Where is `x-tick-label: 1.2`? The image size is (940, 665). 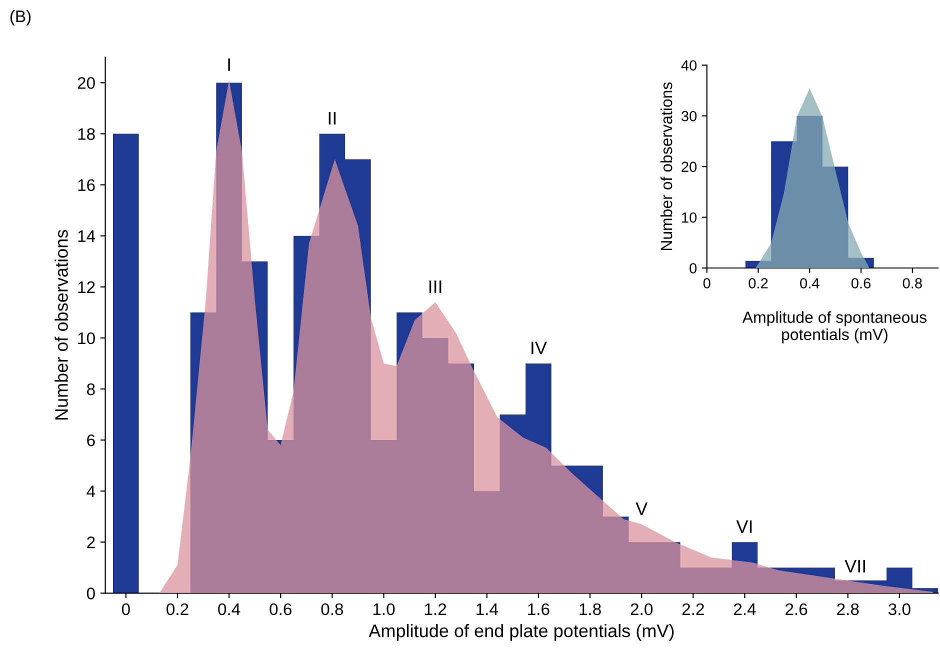 x-tick-label: 1.2 is located at coordinates (435, 609).